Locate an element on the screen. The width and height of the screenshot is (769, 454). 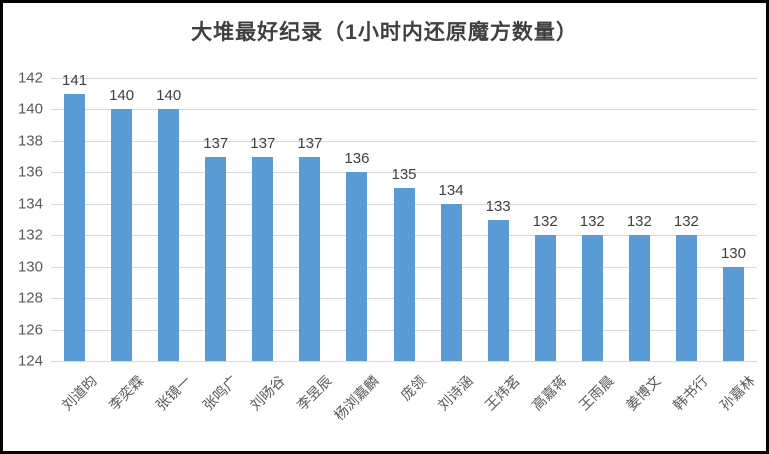
bar-刘旸谷 is located at coordinates (263, 258).